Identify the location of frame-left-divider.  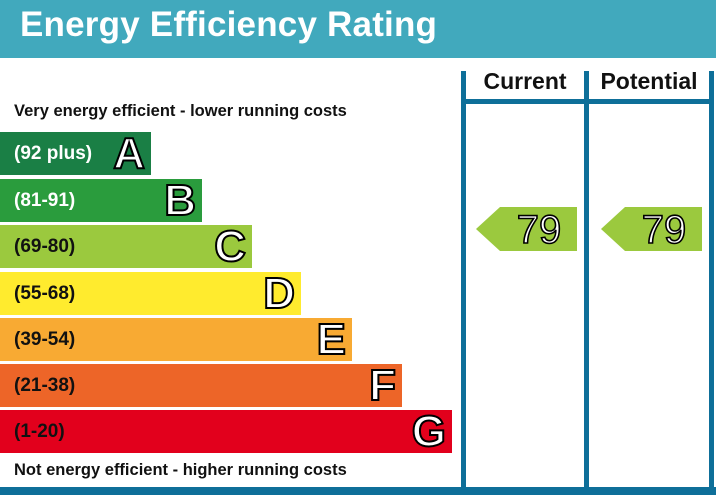
(463, 283).